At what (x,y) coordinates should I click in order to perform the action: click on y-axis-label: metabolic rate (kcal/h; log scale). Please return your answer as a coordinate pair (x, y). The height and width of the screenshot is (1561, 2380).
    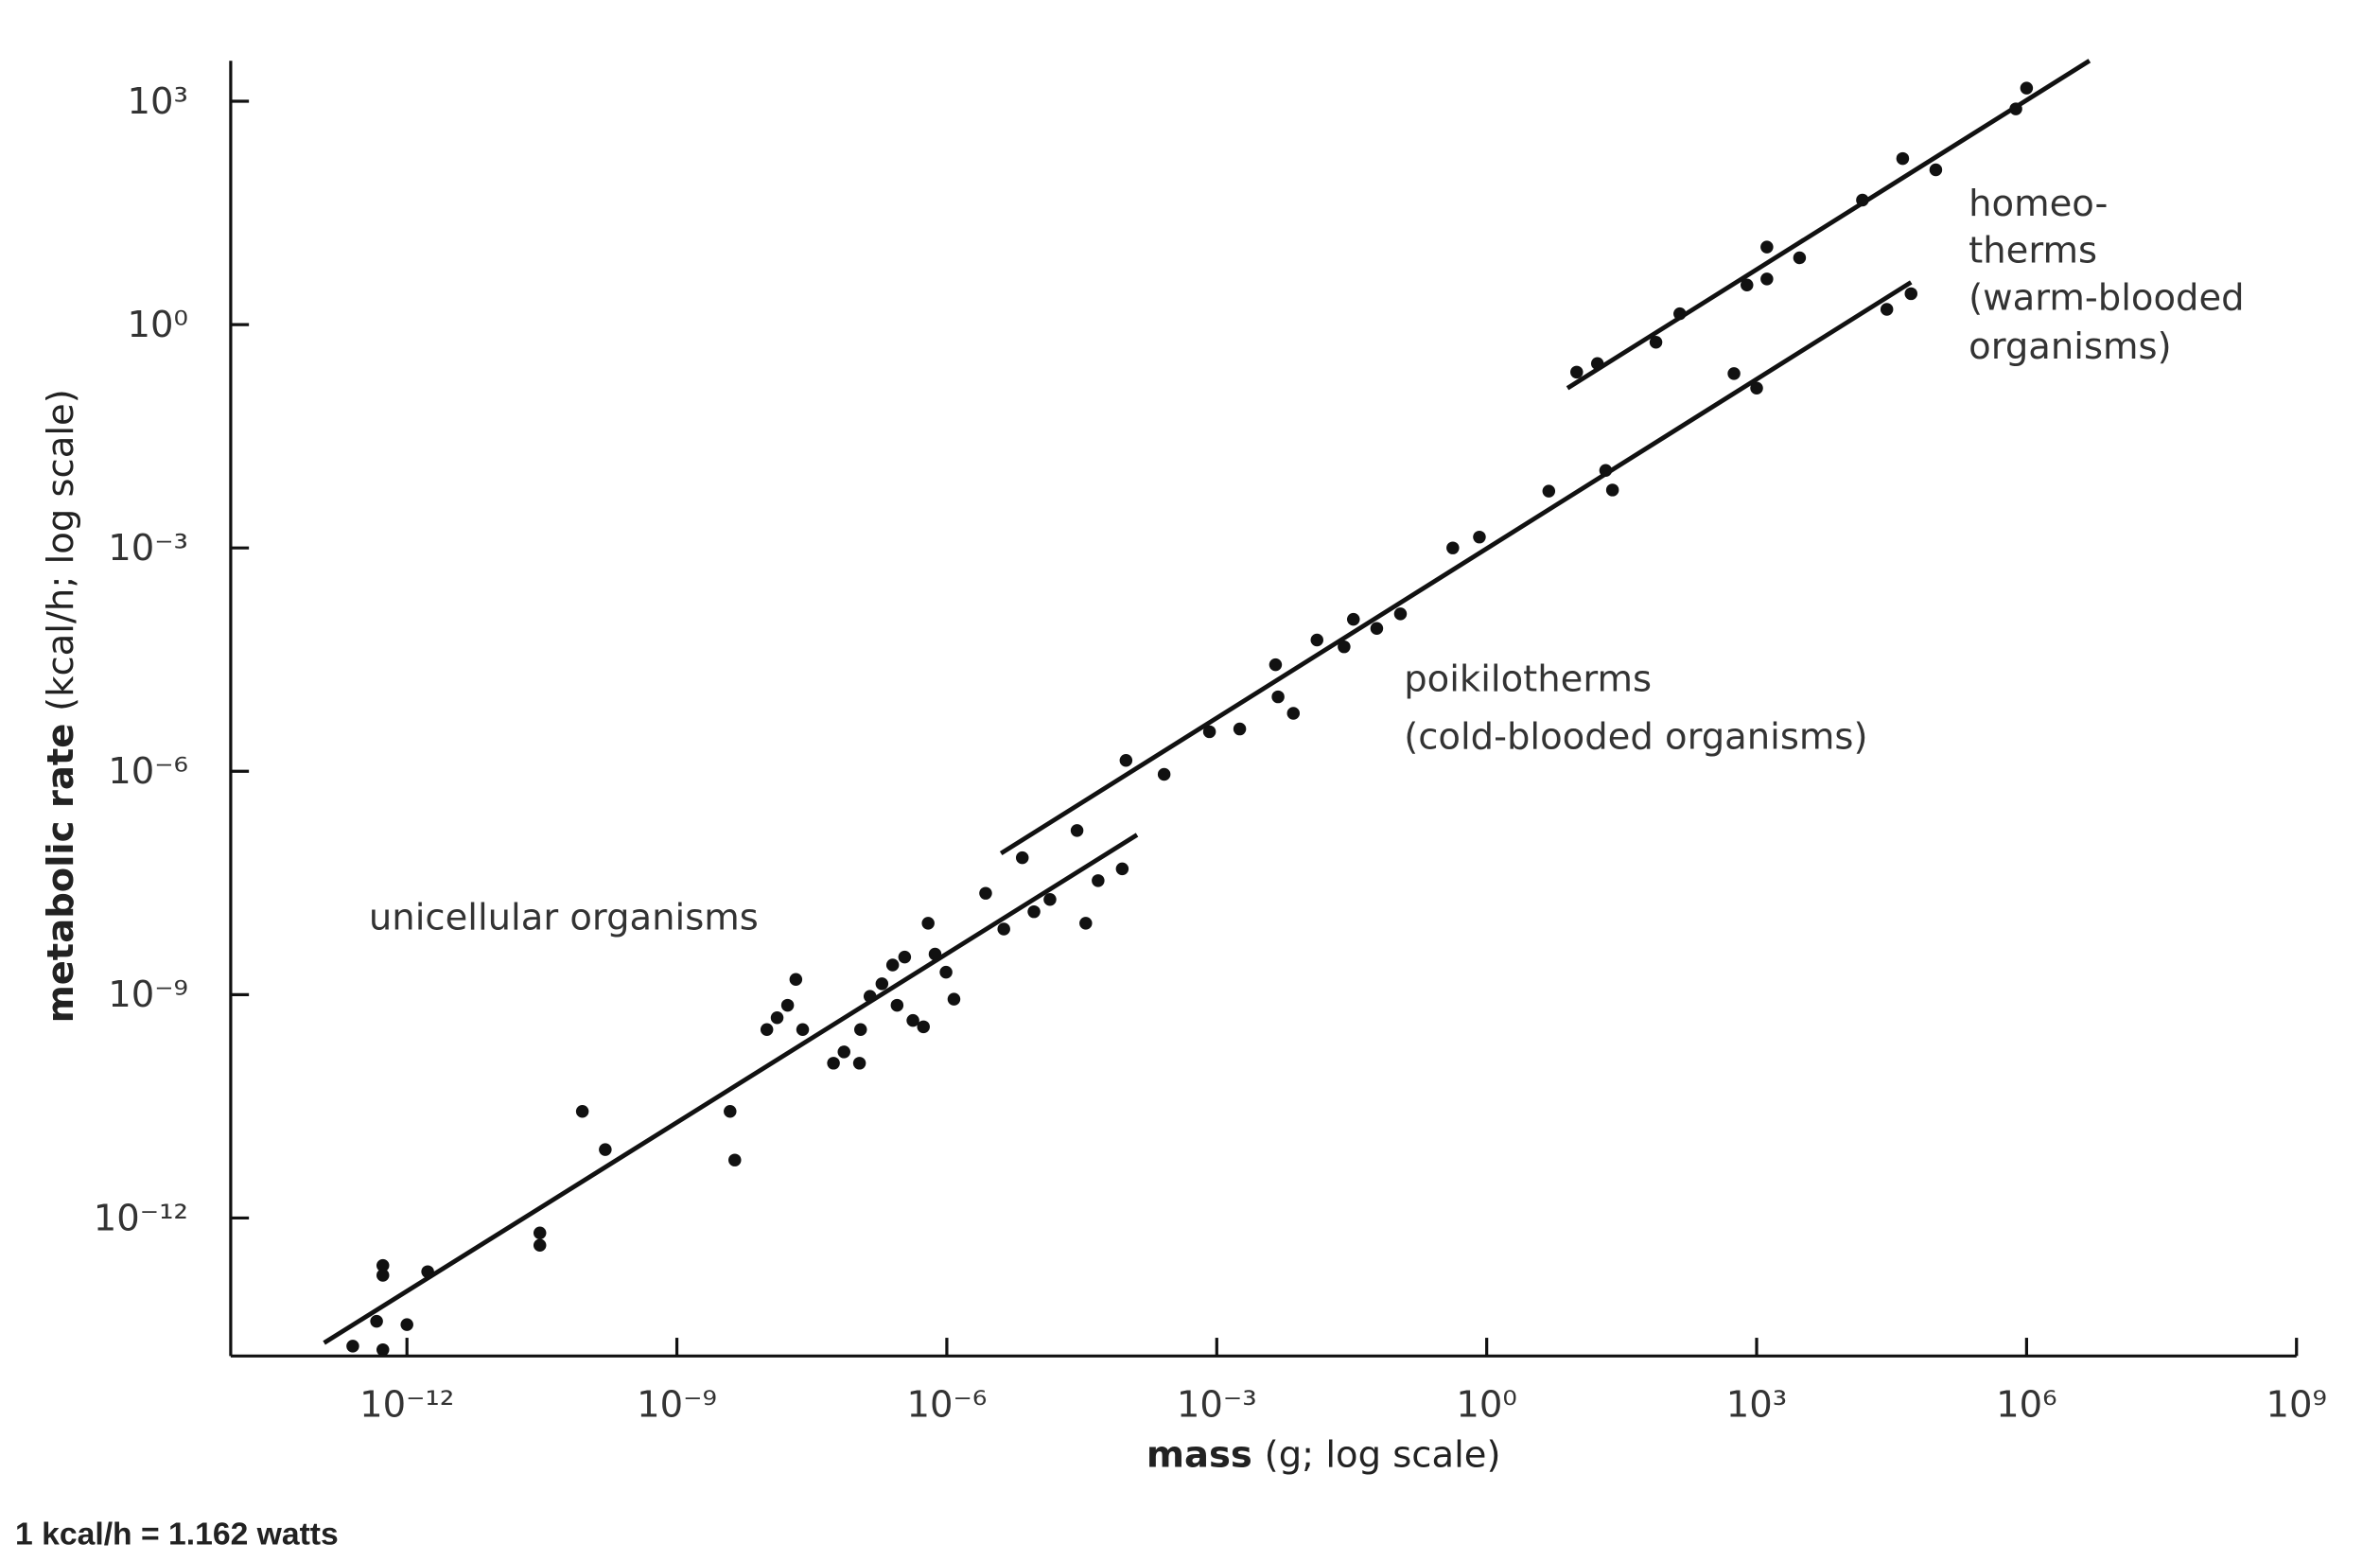
    Looking at the image, I should click on (61, 706).